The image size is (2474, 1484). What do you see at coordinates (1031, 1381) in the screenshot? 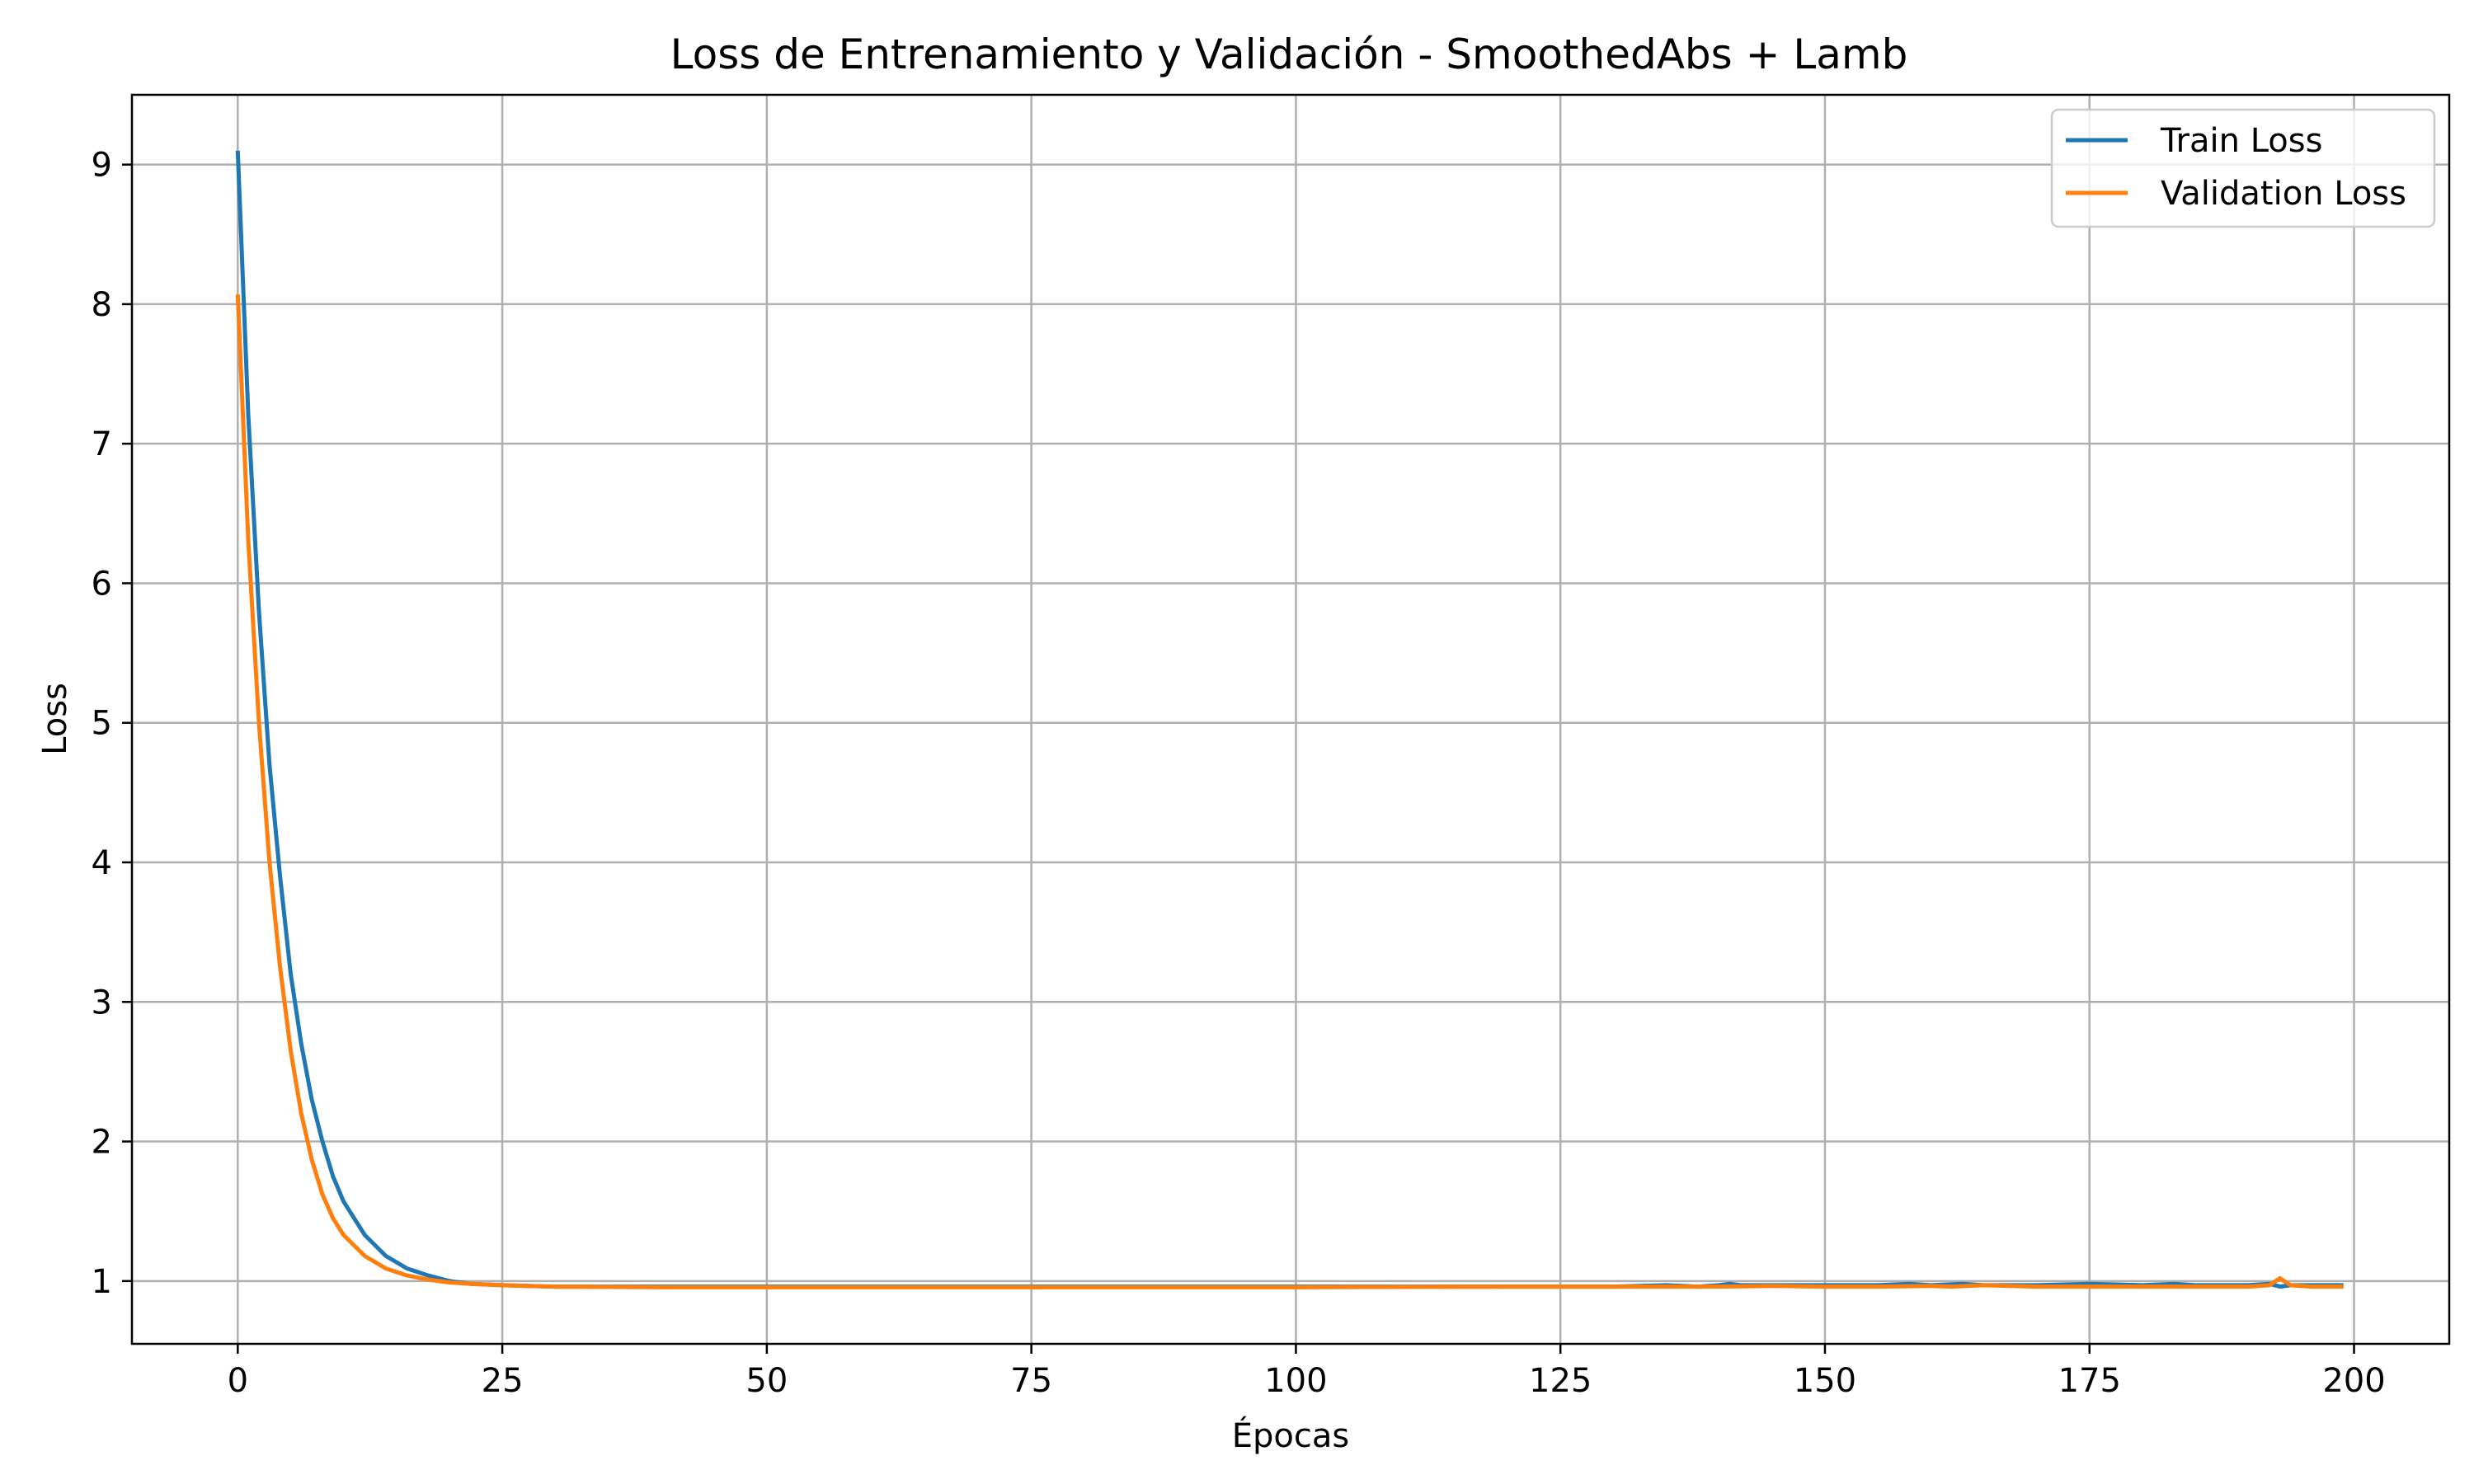
I see `x-tick-label: 75` at bounding box center [1031, 1381].